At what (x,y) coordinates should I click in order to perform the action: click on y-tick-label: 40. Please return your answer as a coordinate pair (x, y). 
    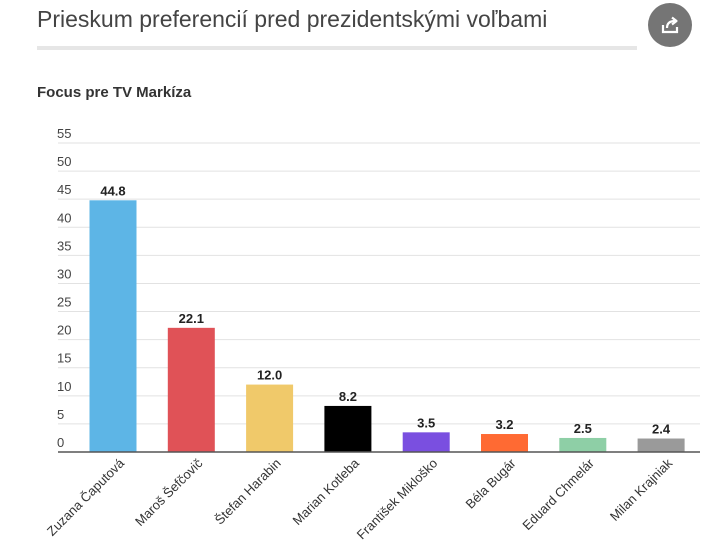
    Looking at the image, I should click on (64, 217).